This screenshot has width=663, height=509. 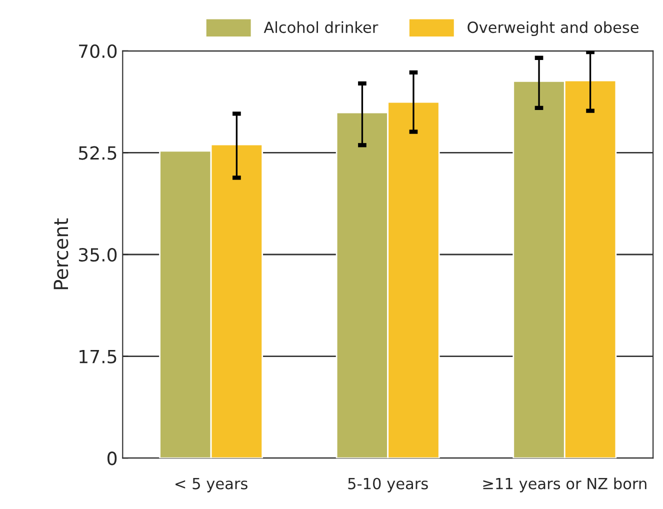 What do you see at coordinates (97, 255) in the screenshot?
I see `y-tick-label: 35.0` at bounding box center [97, 255].